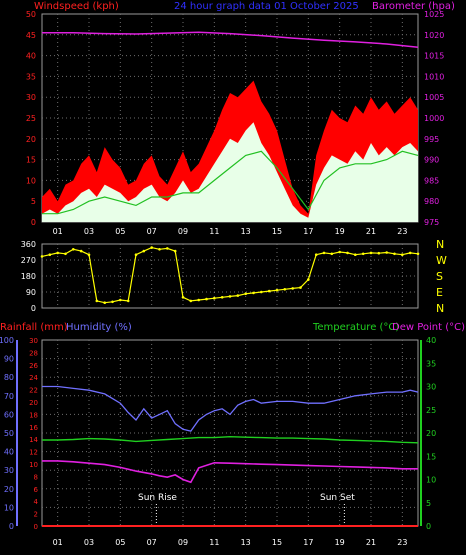 Image resolution: width=466 pixels, height=555 pixels. What do you see at coordinates (441, 260) in the screenshot?
I see `compass-label: W` at bounding box center [441, 260].